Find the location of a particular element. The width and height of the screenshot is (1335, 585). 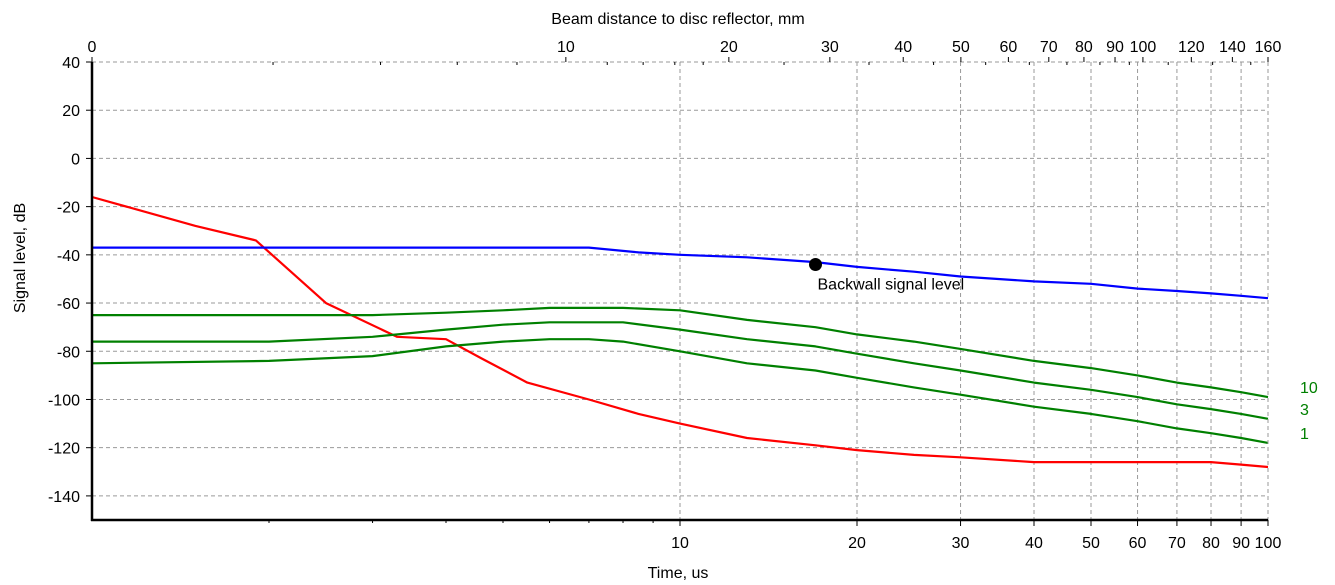

top-tick-label: 10 is located at coordinates (566, 47).